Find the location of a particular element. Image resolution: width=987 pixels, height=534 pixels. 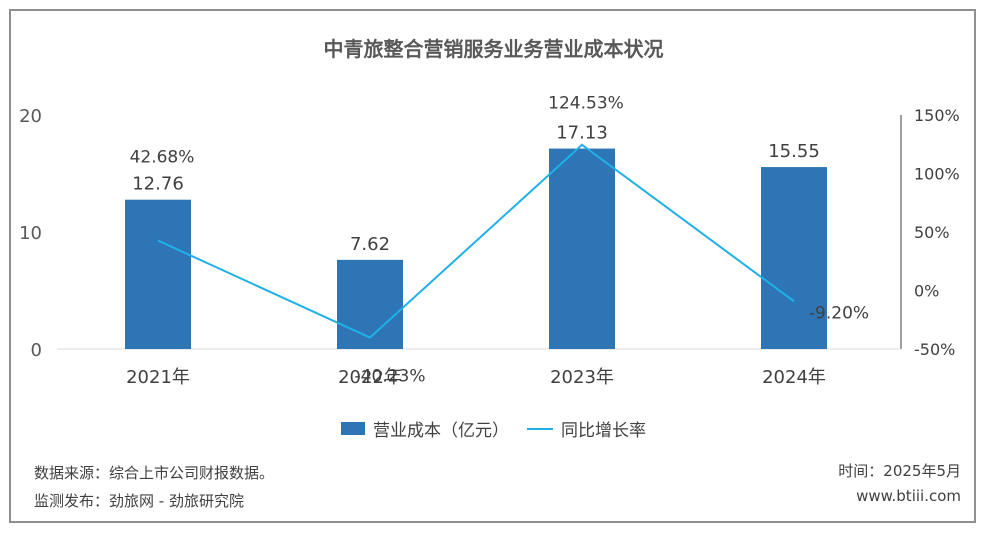

legend-item-cost: 营业成本（亿元） is located at coordinates (425, 428).